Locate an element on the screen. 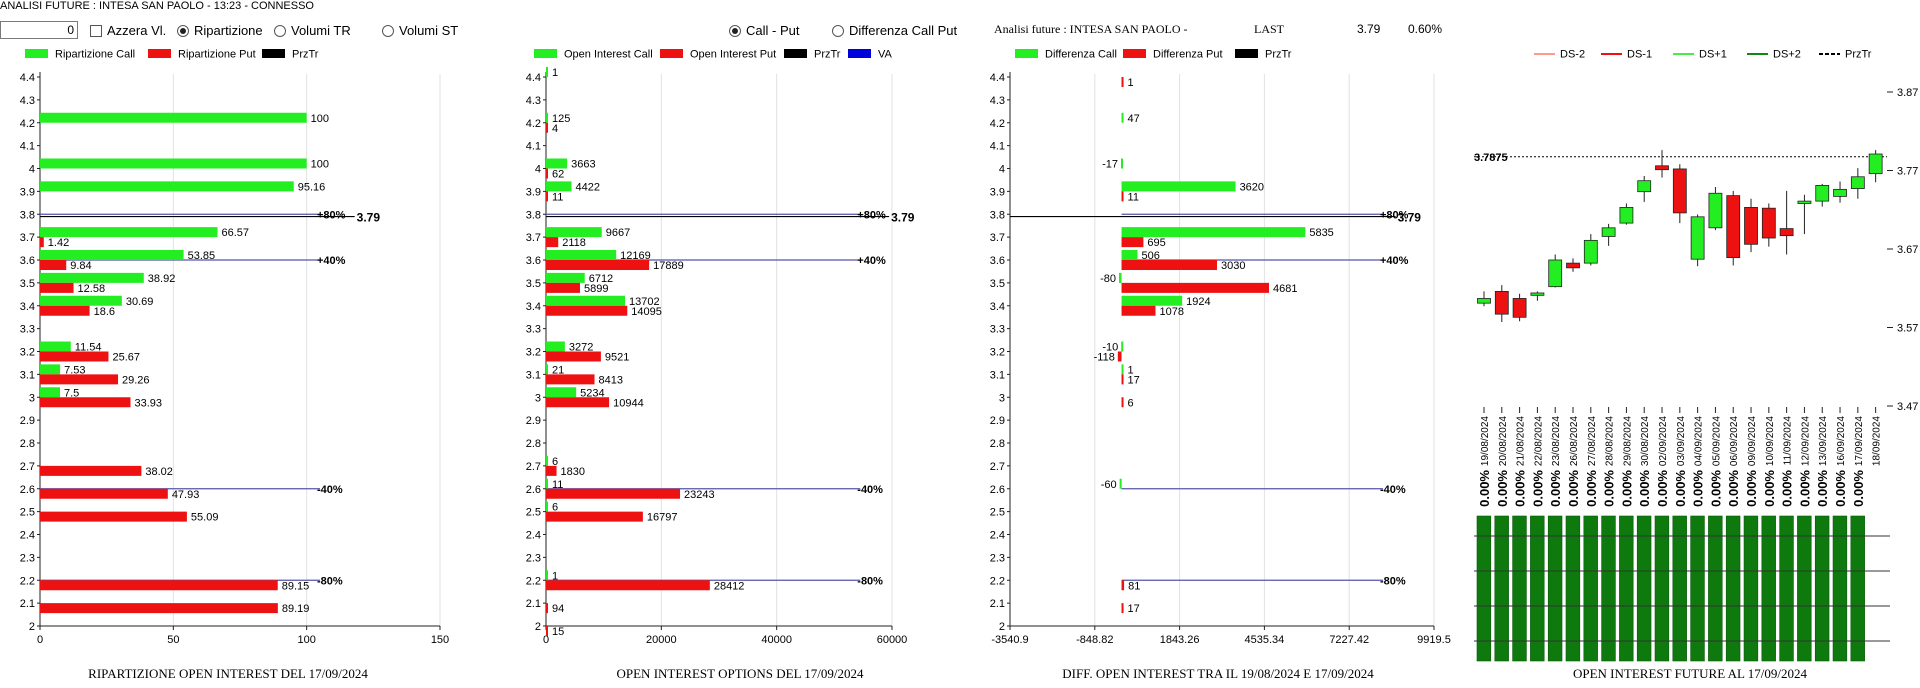 This screenshot has height=688, width=1920. legend-label: DS-2 is located at coordinates (1572, 55).